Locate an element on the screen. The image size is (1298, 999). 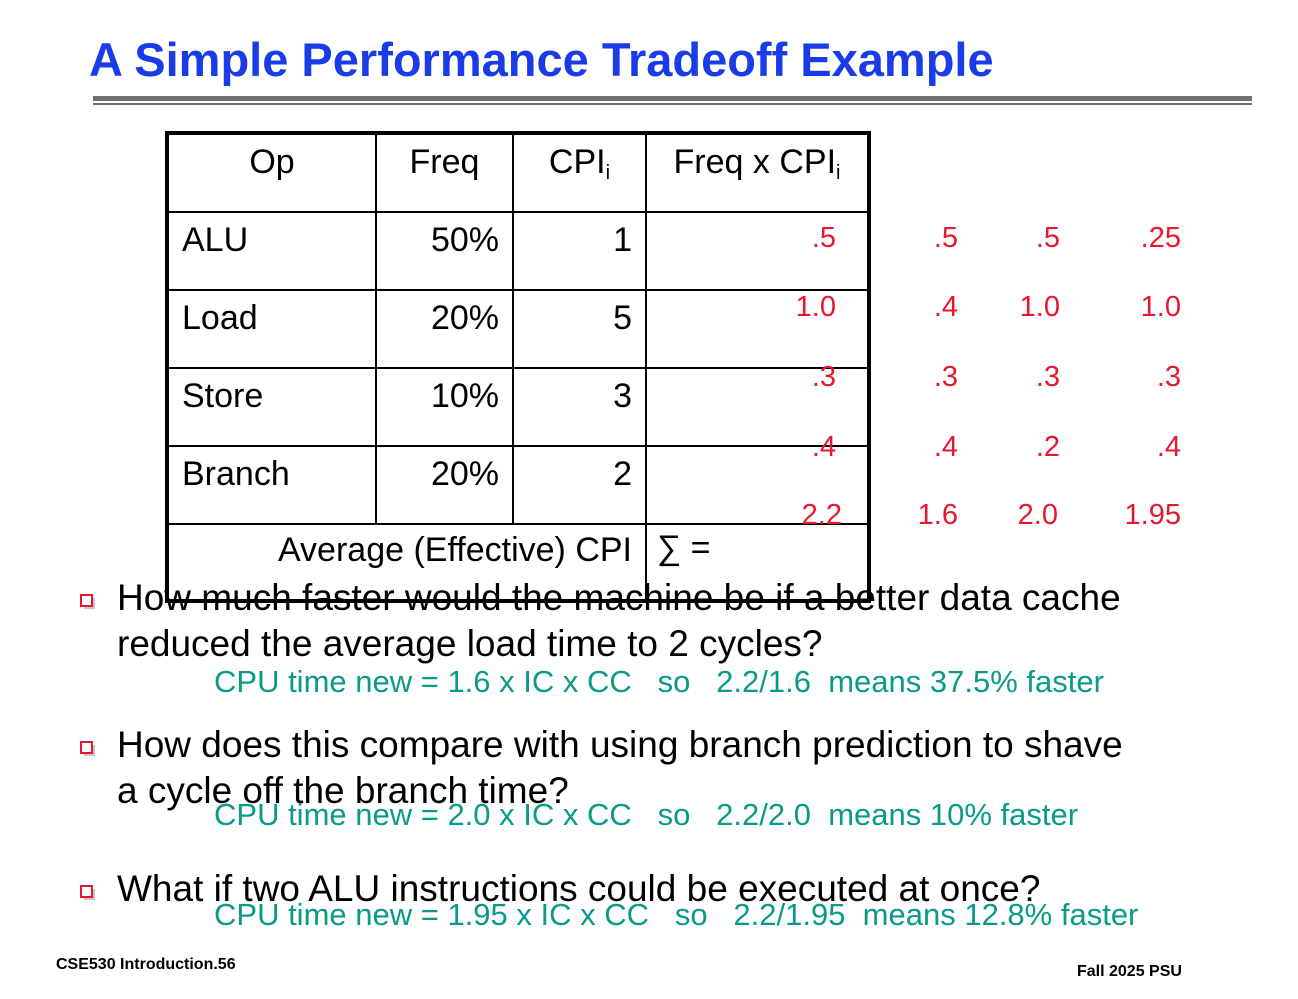
col4-total-value: 1.95 is located at coordinates (1152, 515).